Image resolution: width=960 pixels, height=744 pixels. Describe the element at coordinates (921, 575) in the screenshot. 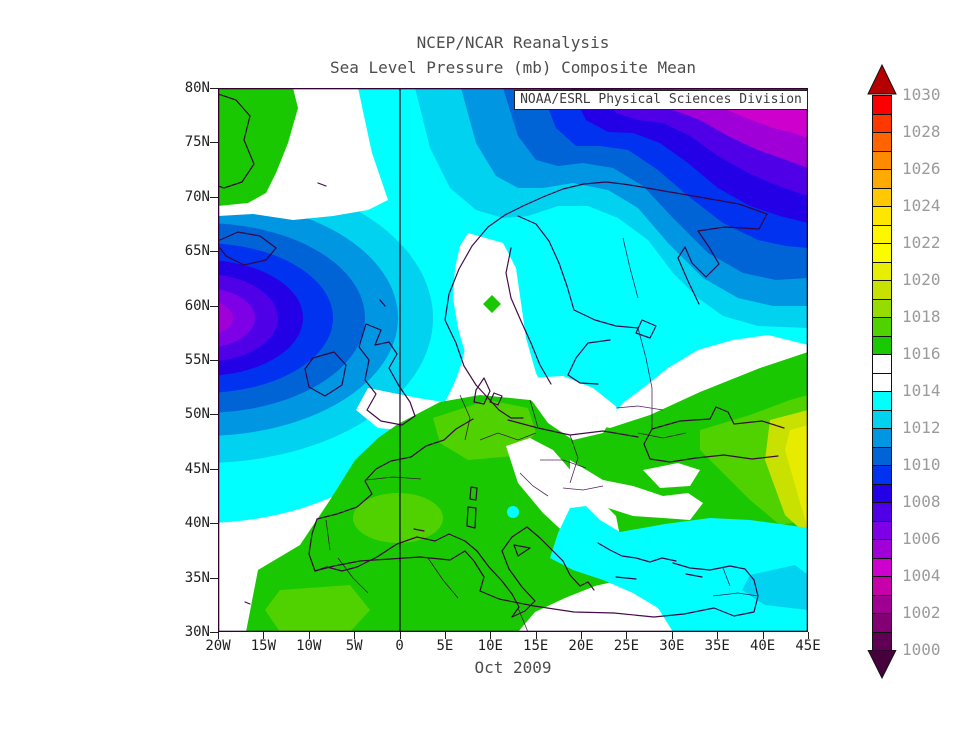

I see `colorbar-tick-label: 1004` at that location.